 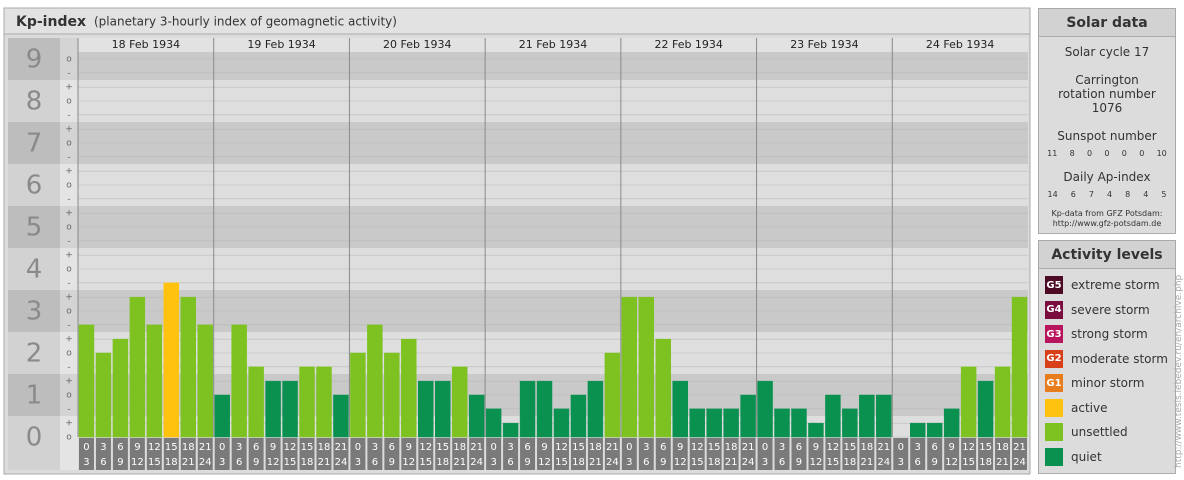 What do you see at coordinates (1107, 94) in the screenshot?
I see `carrington-rotation: Carrington rotation number 1076` at bounding box center [1107, 94].